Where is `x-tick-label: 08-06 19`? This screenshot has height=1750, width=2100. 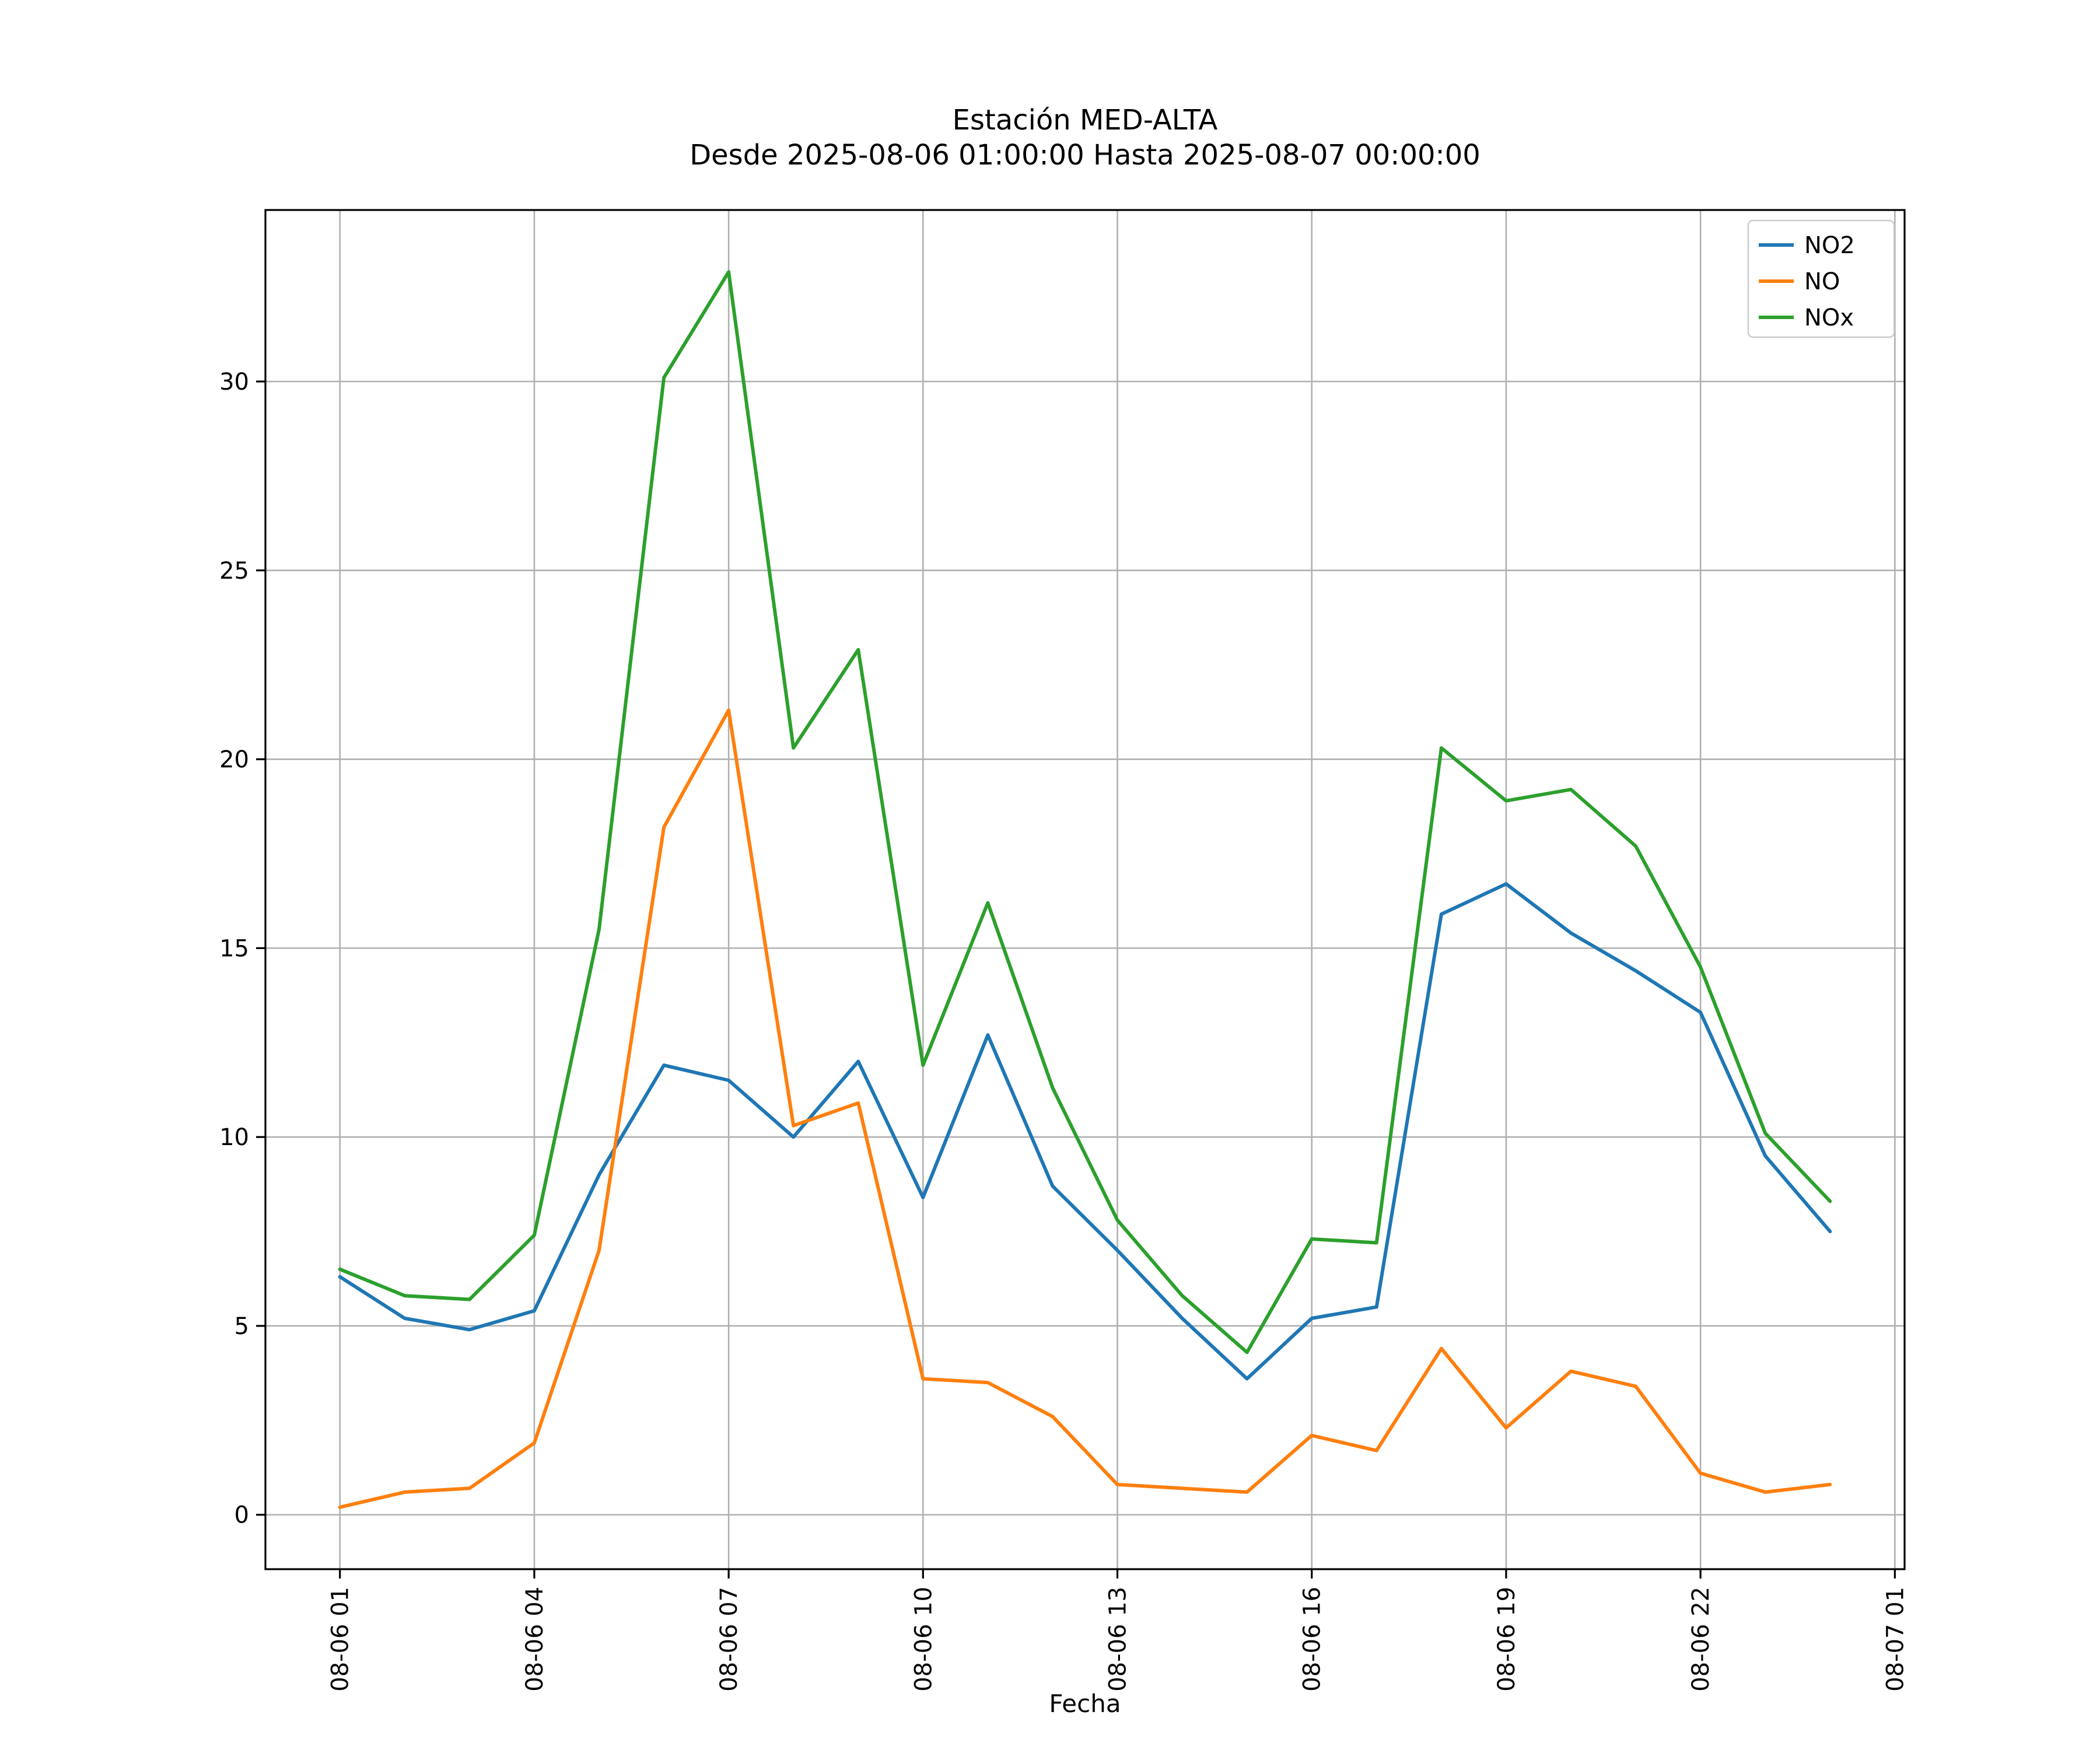
x-tick-label: 08-06 19 is located at coordinates (1506, 1639).